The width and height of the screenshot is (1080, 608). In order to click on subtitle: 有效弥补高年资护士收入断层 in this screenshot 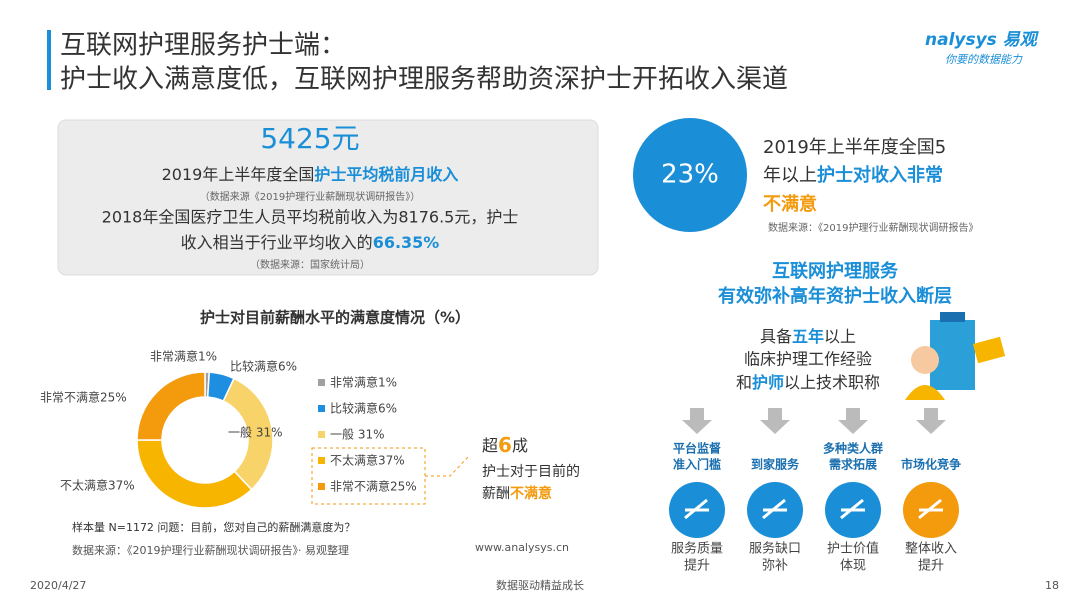, I will do `click(835, 296)`.